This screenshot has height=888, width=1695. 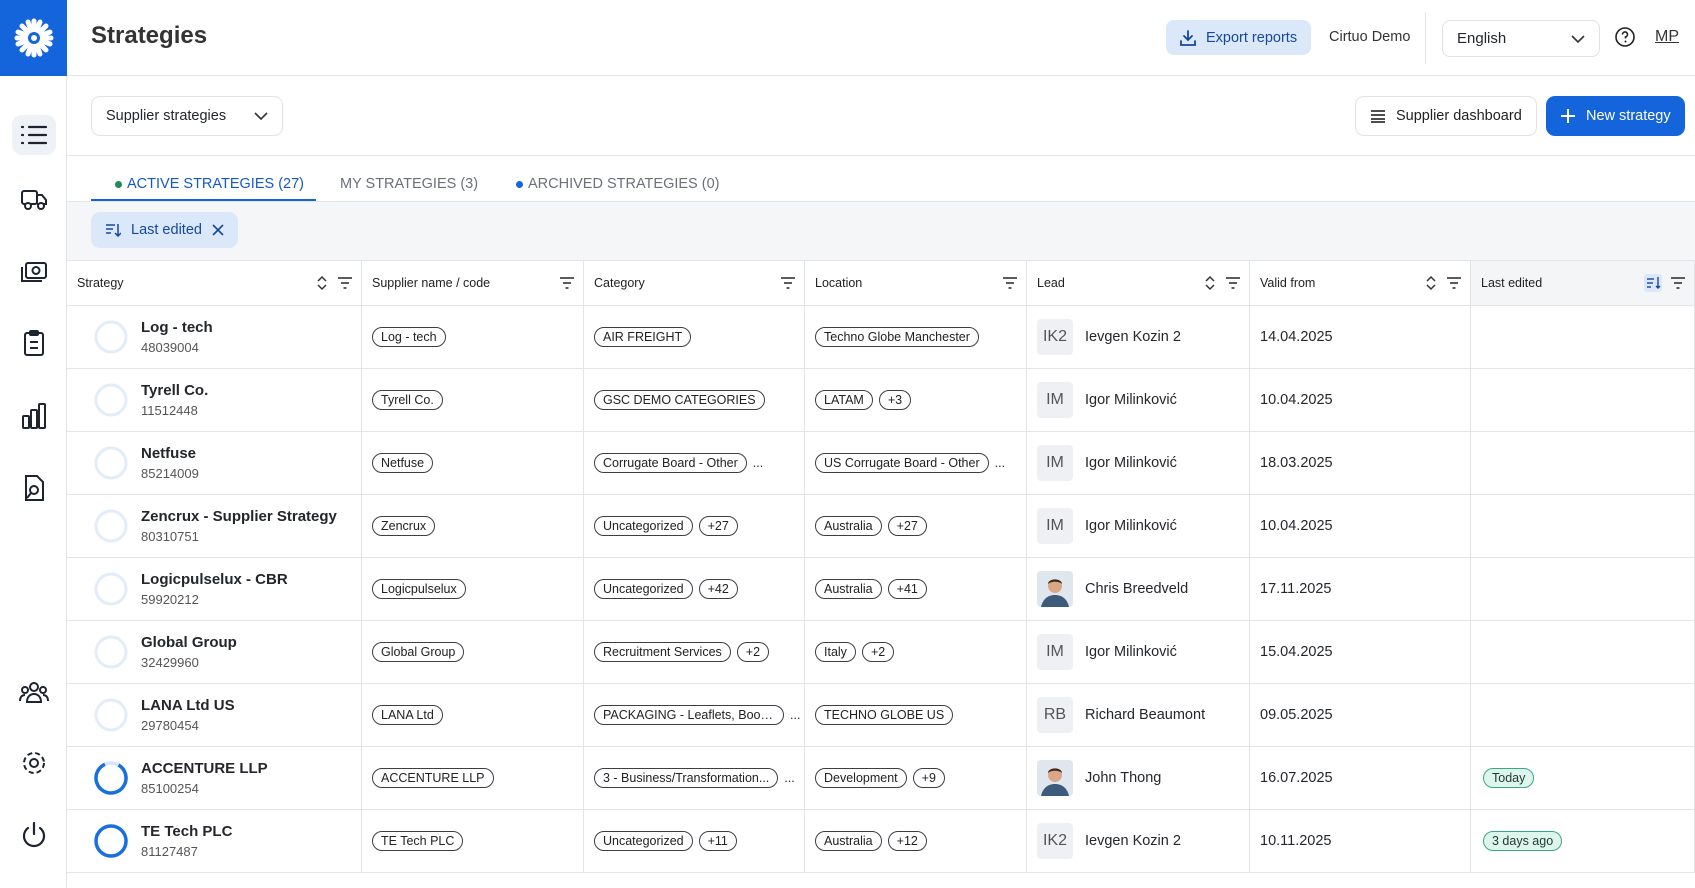 I want to click on language-select: English, so click(x=1521, y=38).